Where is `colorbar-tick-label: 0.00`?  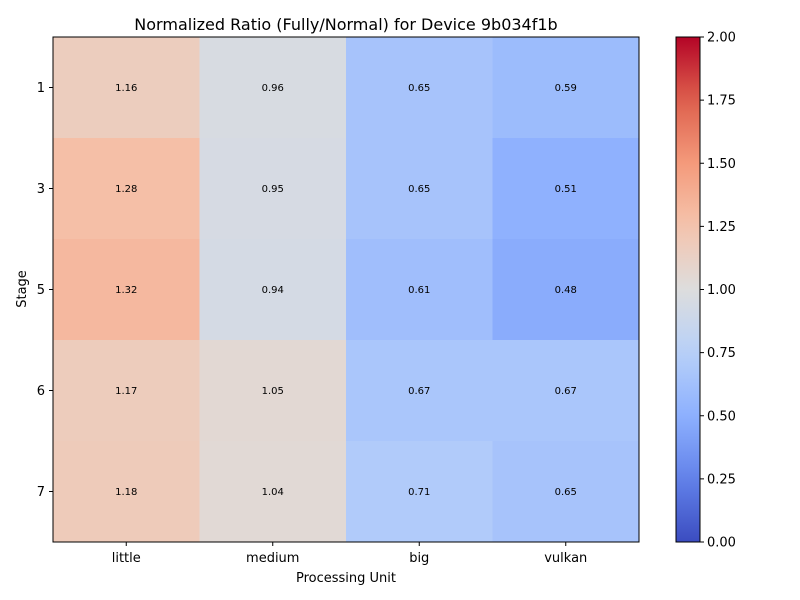 colorbar-tick-label: 0.00 is located at coordinates (721, 543).